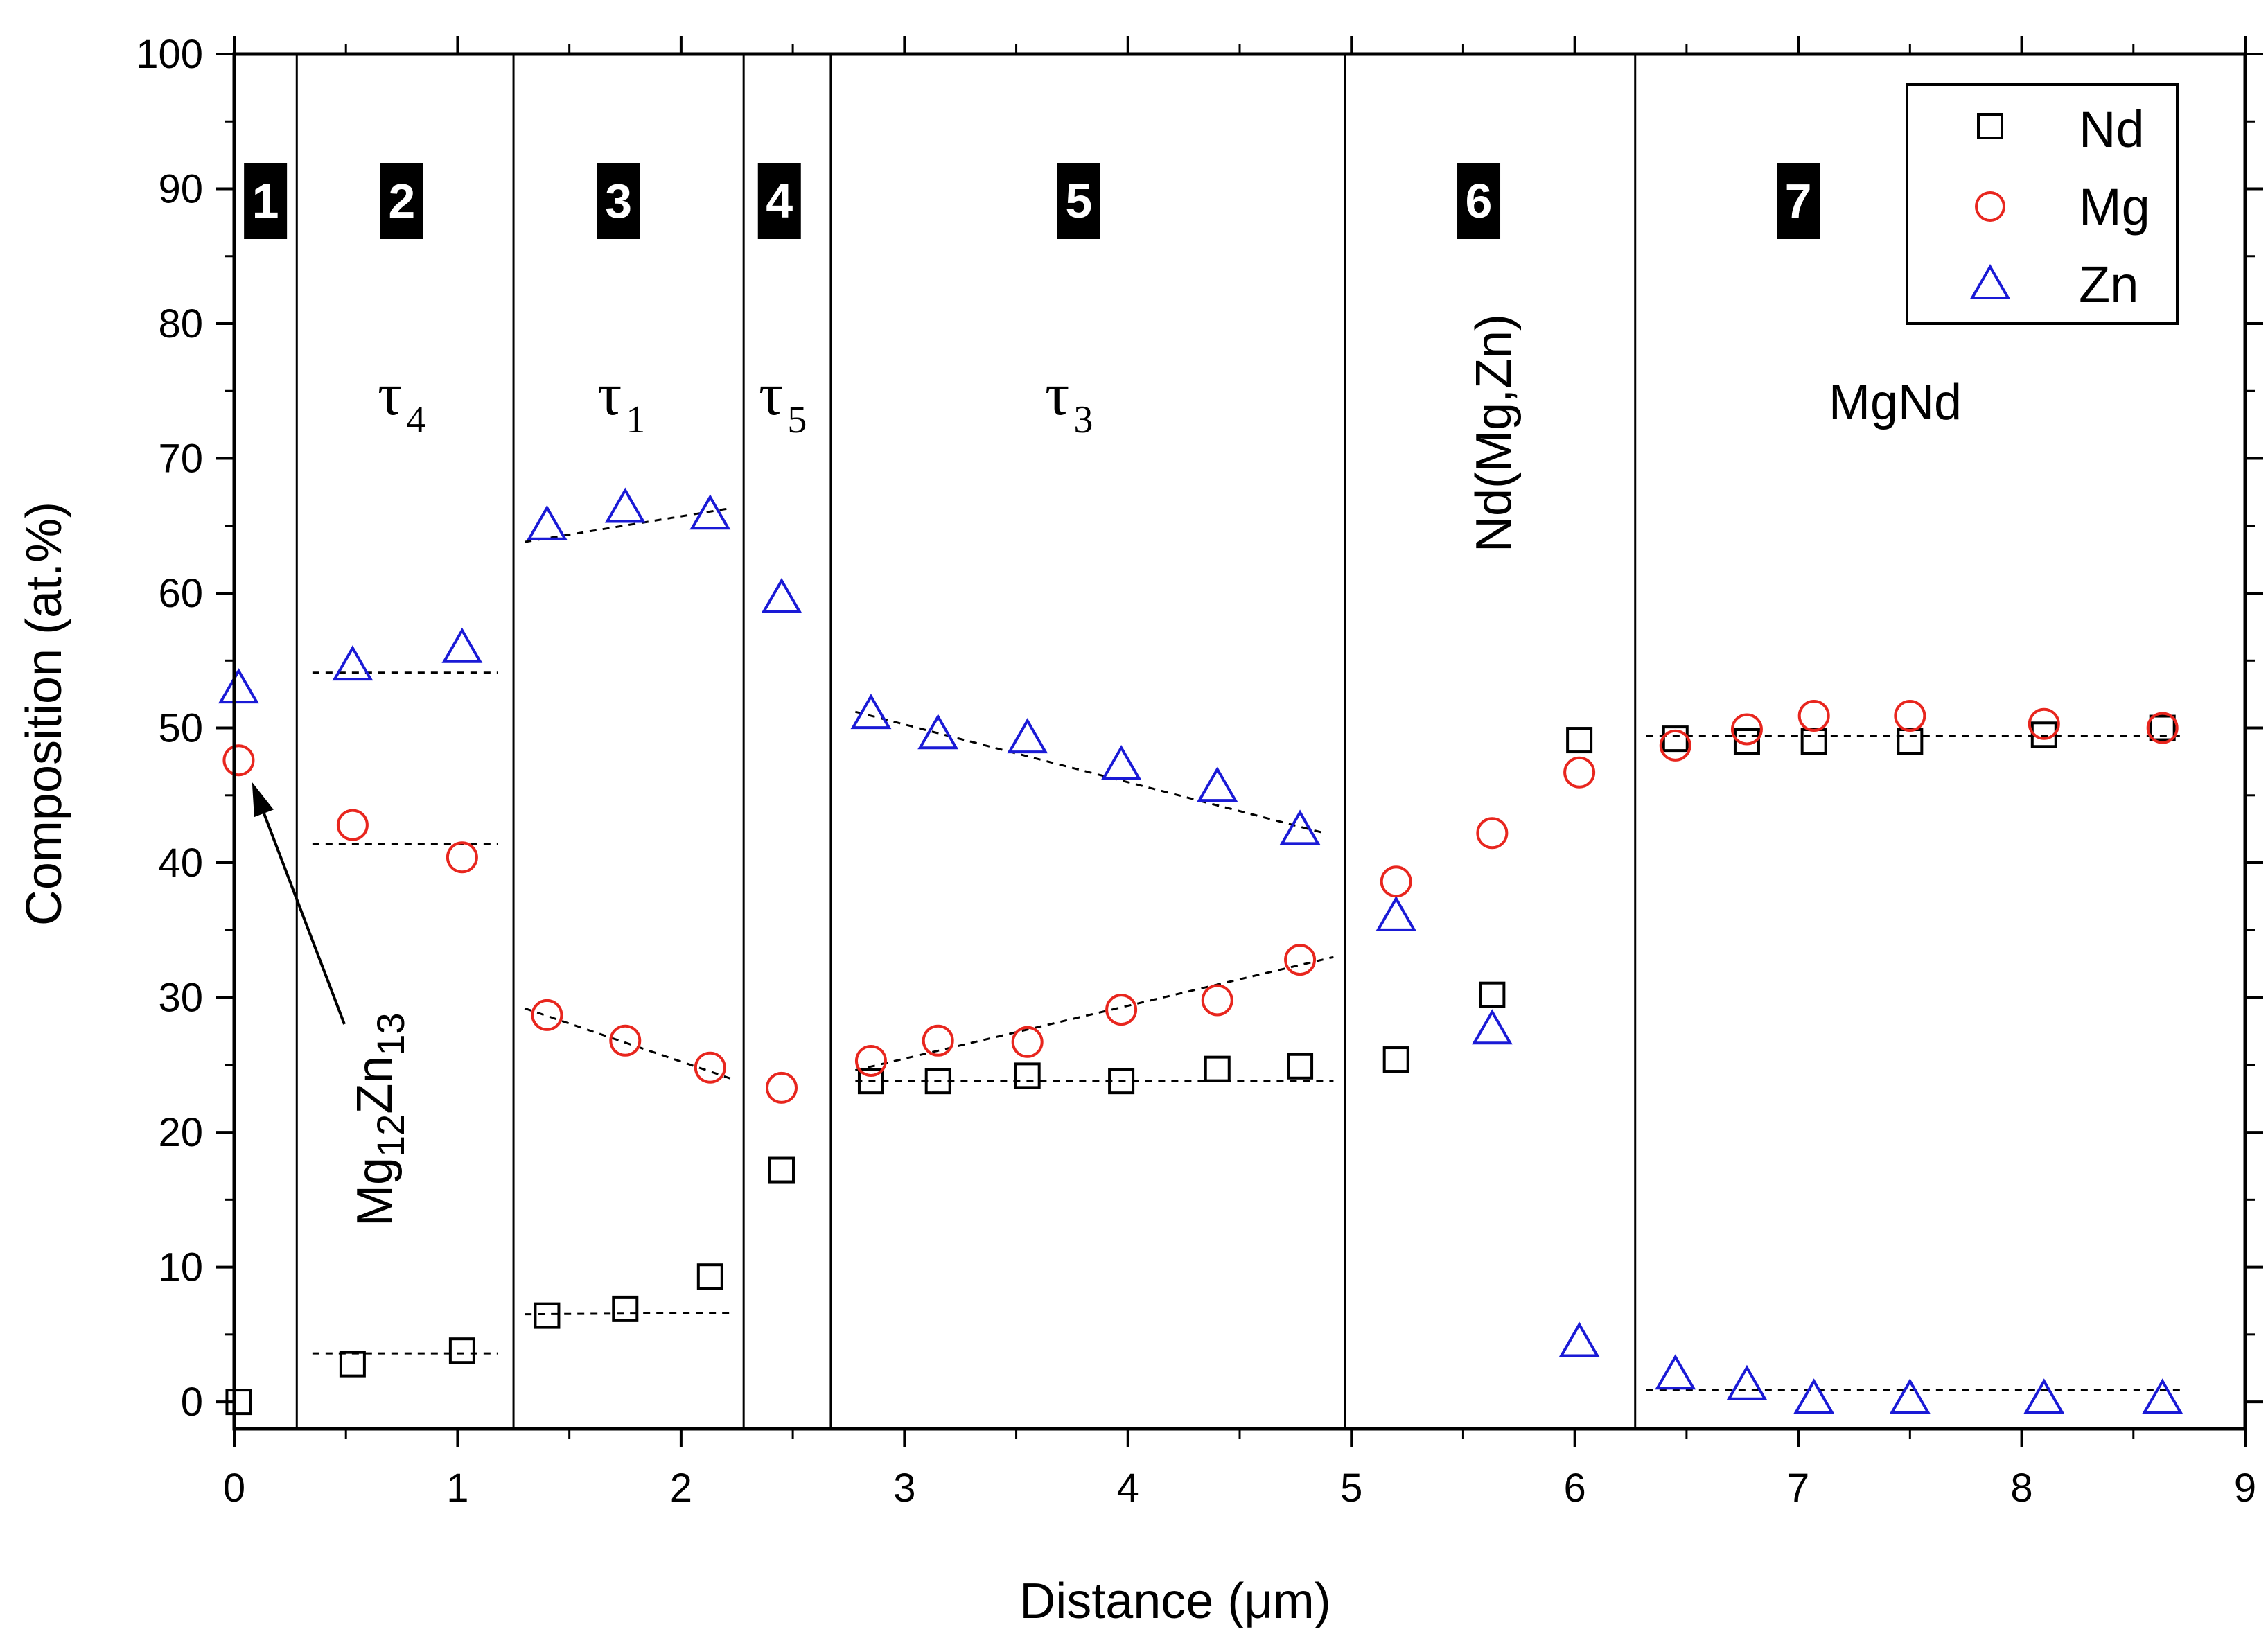 This screenshot has height=1636, width=2268. I want to click on zone-box-5: 5, so click(1078, 201).